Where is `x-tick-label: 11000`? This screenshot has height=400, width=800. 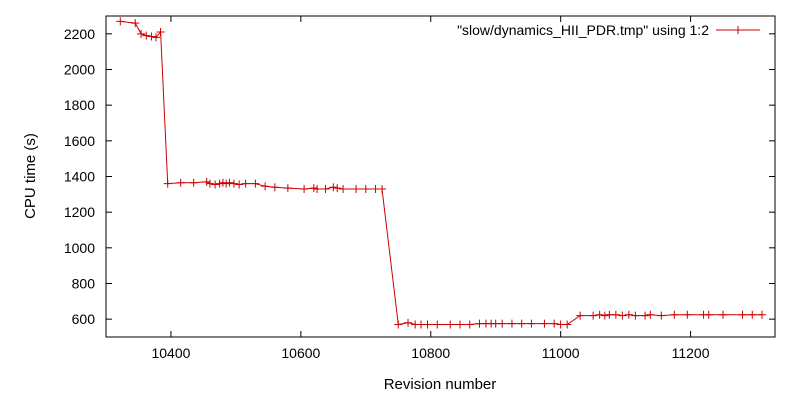
x-tick-label: 11000 is located at coordinates (561, 353).